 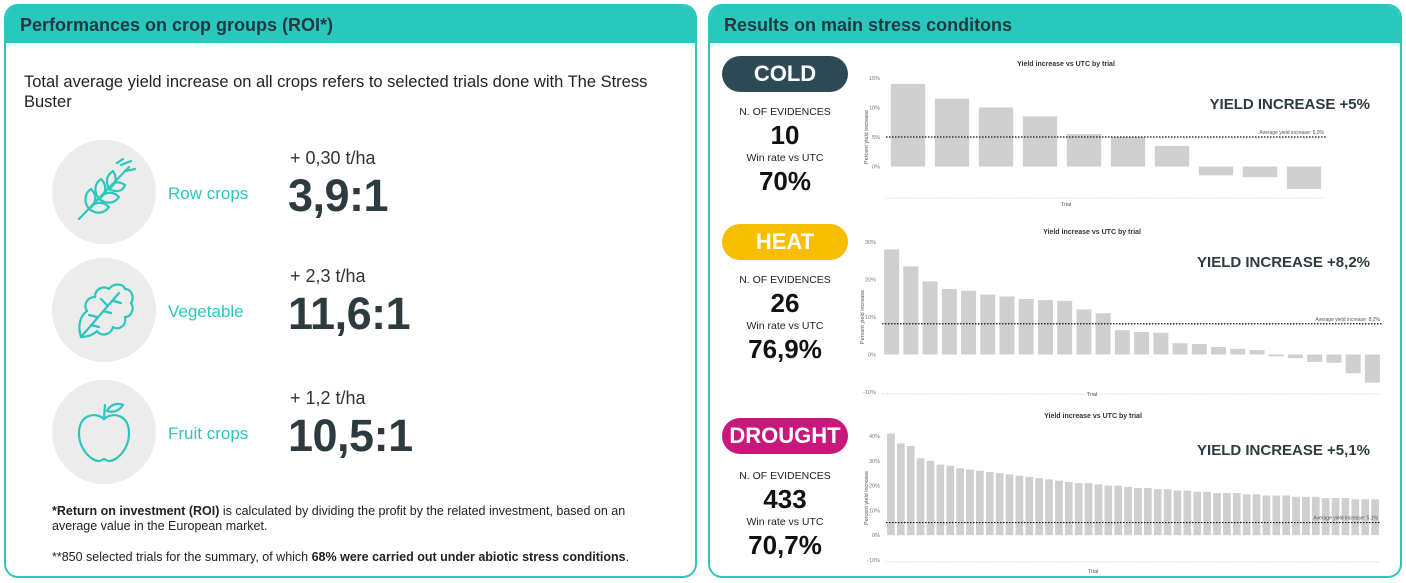 I want to click on drought-pill: DROUGHT, so click(x=785, y=436).